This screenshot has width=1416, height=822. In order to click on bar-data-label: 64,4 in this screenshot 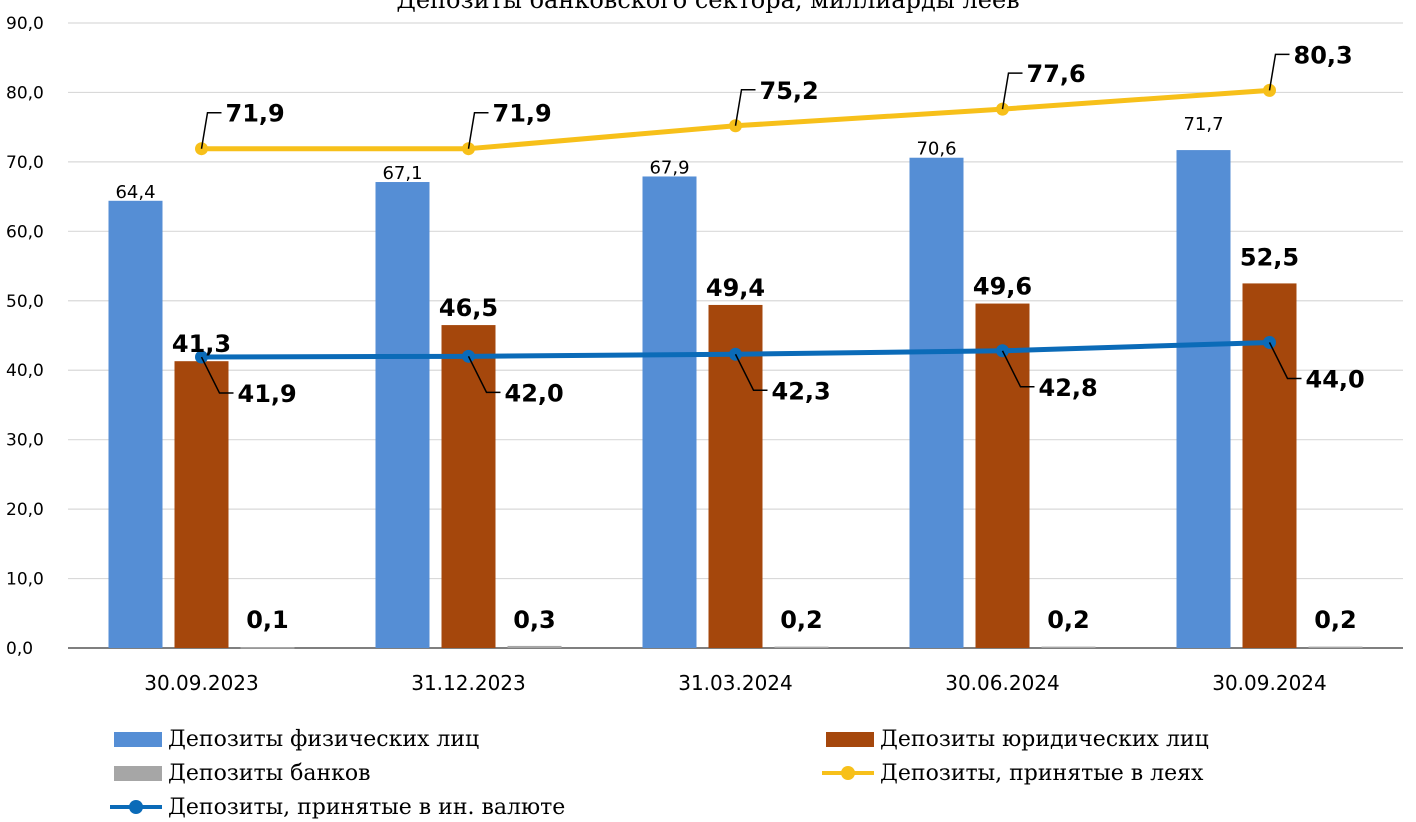, I will do `click(135, 192)`.